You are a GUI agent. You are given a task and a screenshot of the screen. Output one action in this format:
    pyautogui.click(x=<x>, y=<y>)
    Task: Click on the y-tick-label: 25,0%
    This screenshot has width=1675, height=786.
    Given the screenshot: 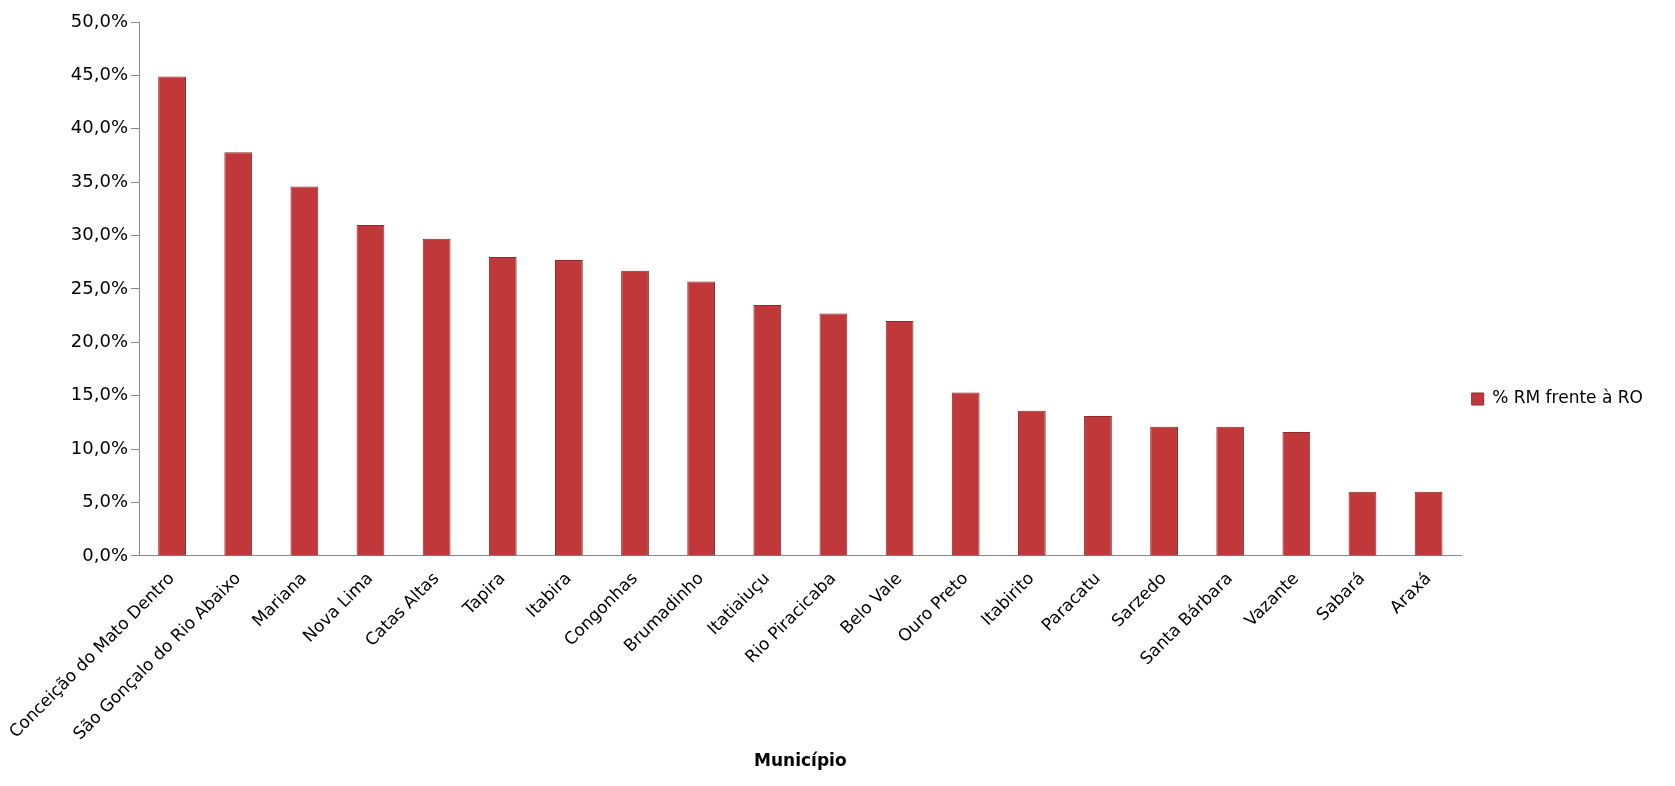 What is the action you would take?
    pyautogui.click(x=99, y=287)
    